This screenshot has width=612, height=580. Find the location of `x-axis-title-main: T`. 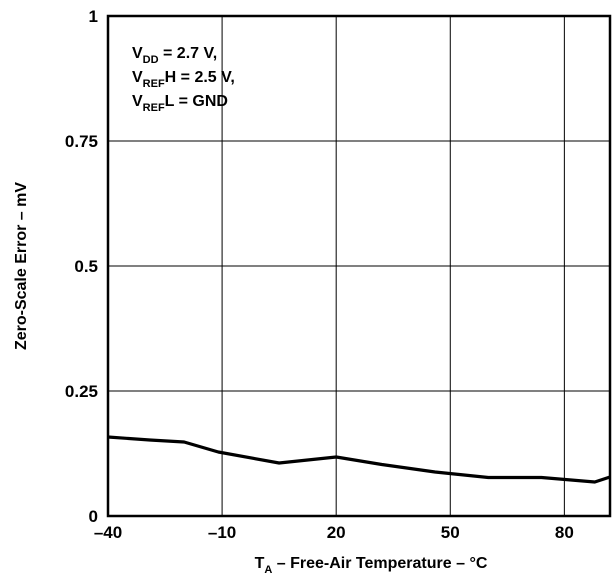

x-axis-title-main: T is located at coordinates (260, 563).